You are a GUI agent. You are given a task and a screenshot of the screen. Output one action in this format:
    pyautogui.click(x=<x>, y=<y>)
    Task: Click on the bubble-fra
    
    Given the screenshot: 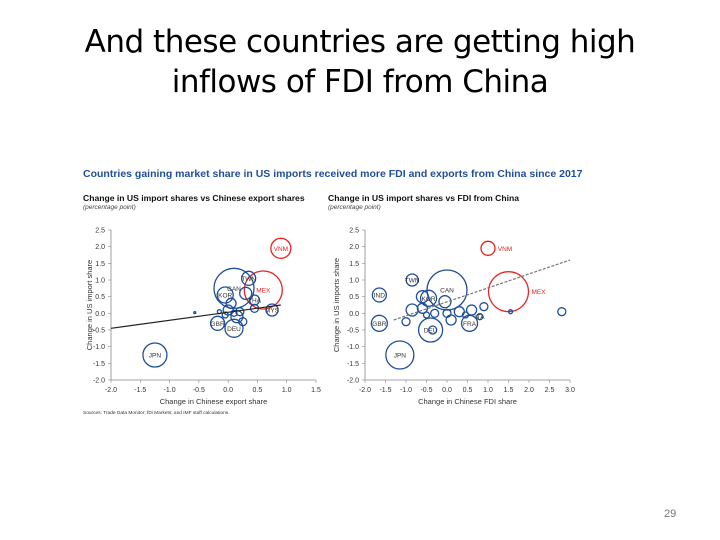 What is the action you would take?
    pyautogui.click(x=469, y=323)
    